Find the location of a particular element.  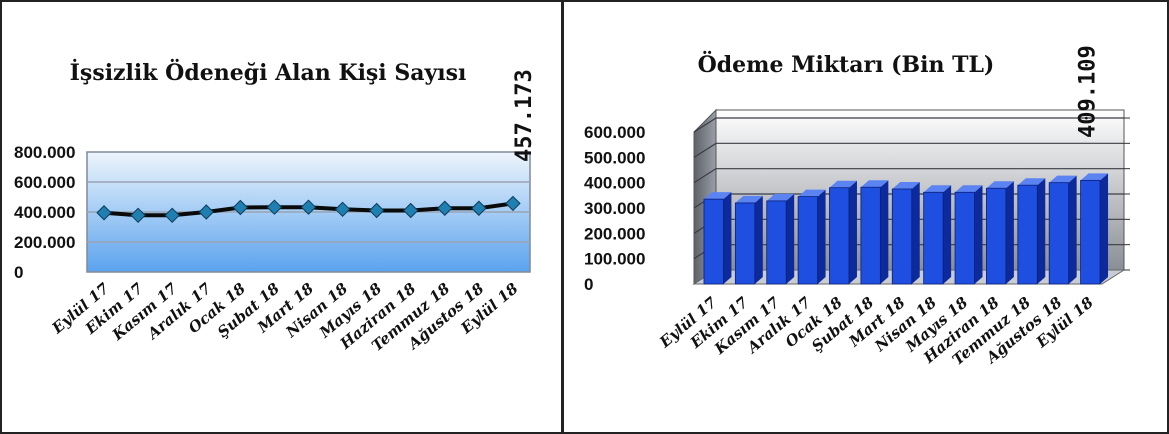

chart-title: Ödeme Miktarı (Bin TL) is located at coordinates (846, 64).